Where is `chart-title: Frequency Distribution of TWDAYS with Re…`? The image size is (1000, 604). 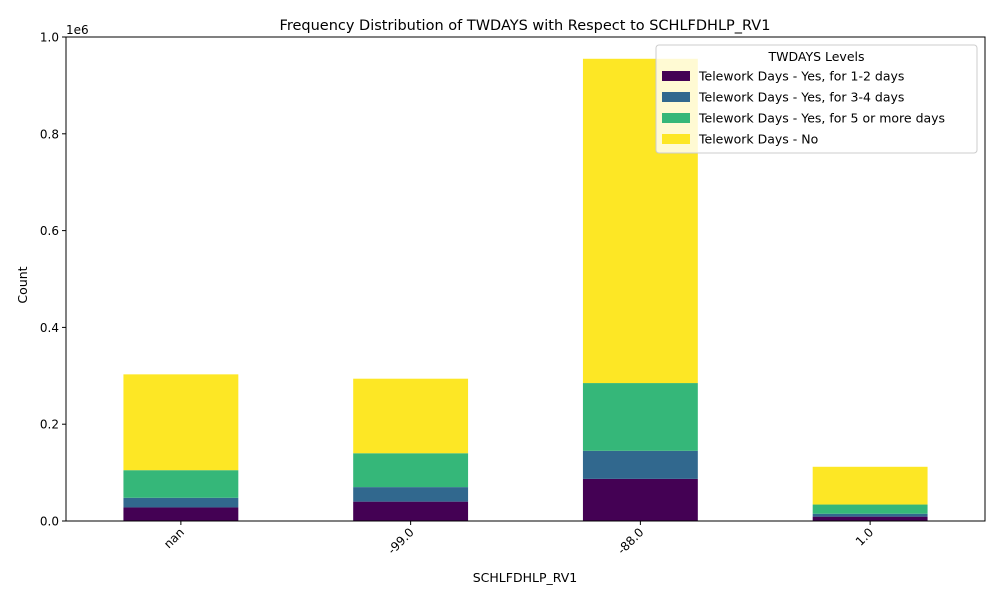
chart-title: Frequency Distribution of TWDAYS with Re… is located at coordinates (525, 26).